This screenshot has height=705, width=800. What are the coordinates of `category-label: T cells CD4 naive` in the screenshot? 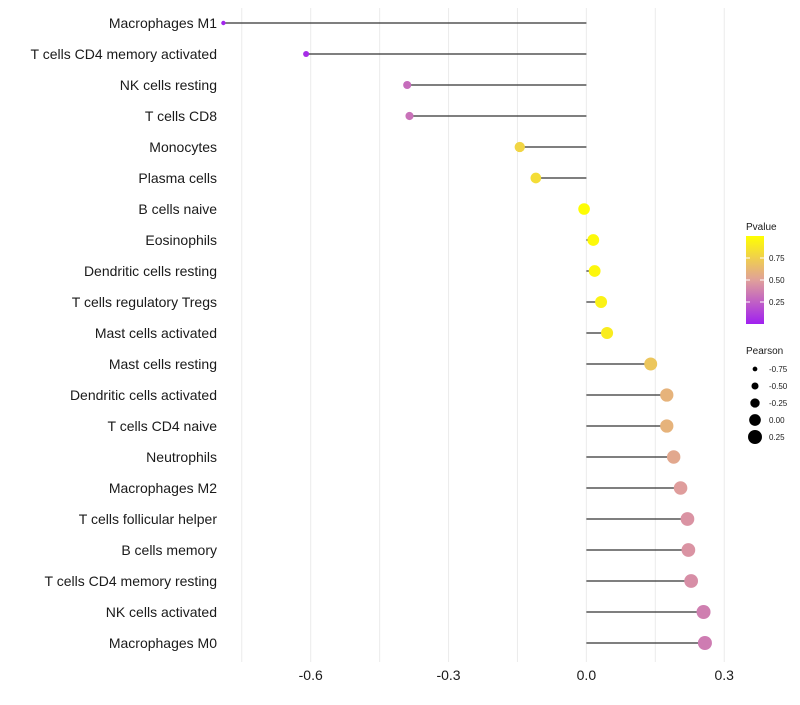 It's located at (163, 426).